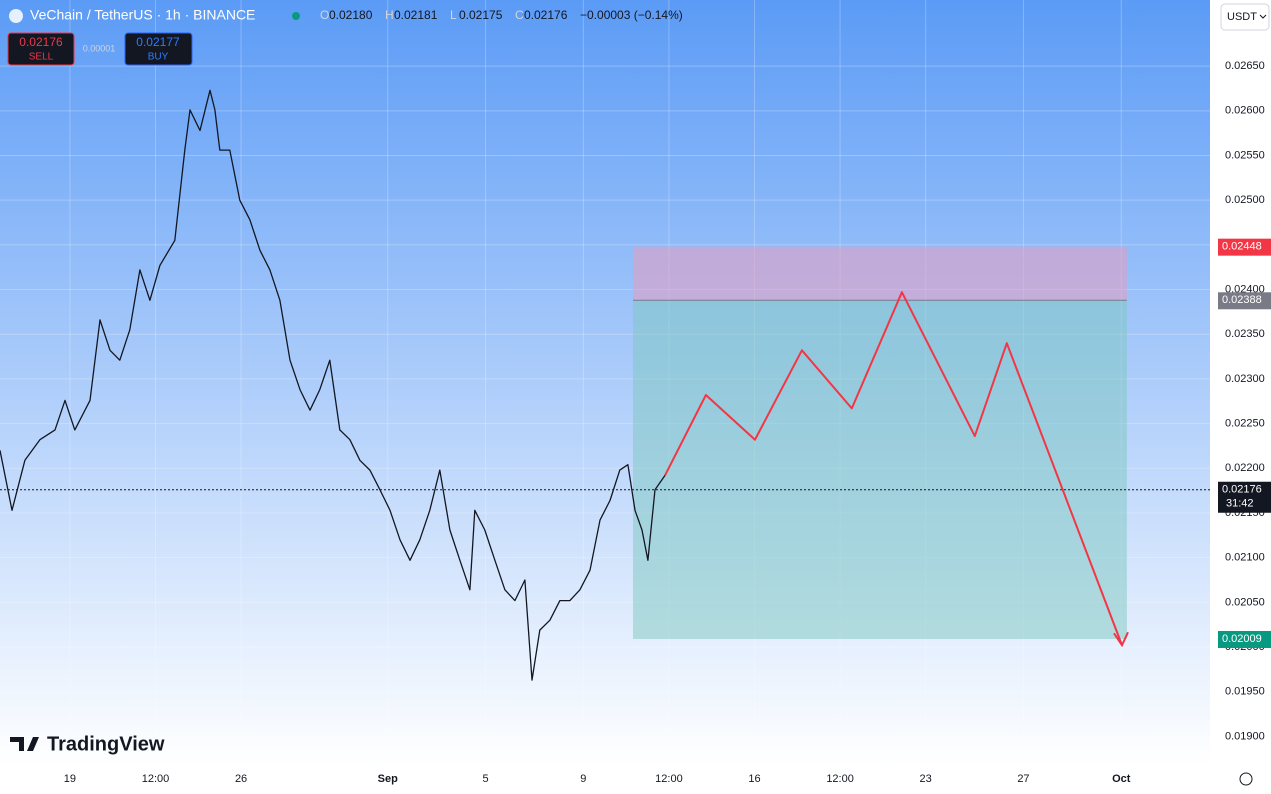  I want to click on dropdown-arrow, so click(1263, 16).